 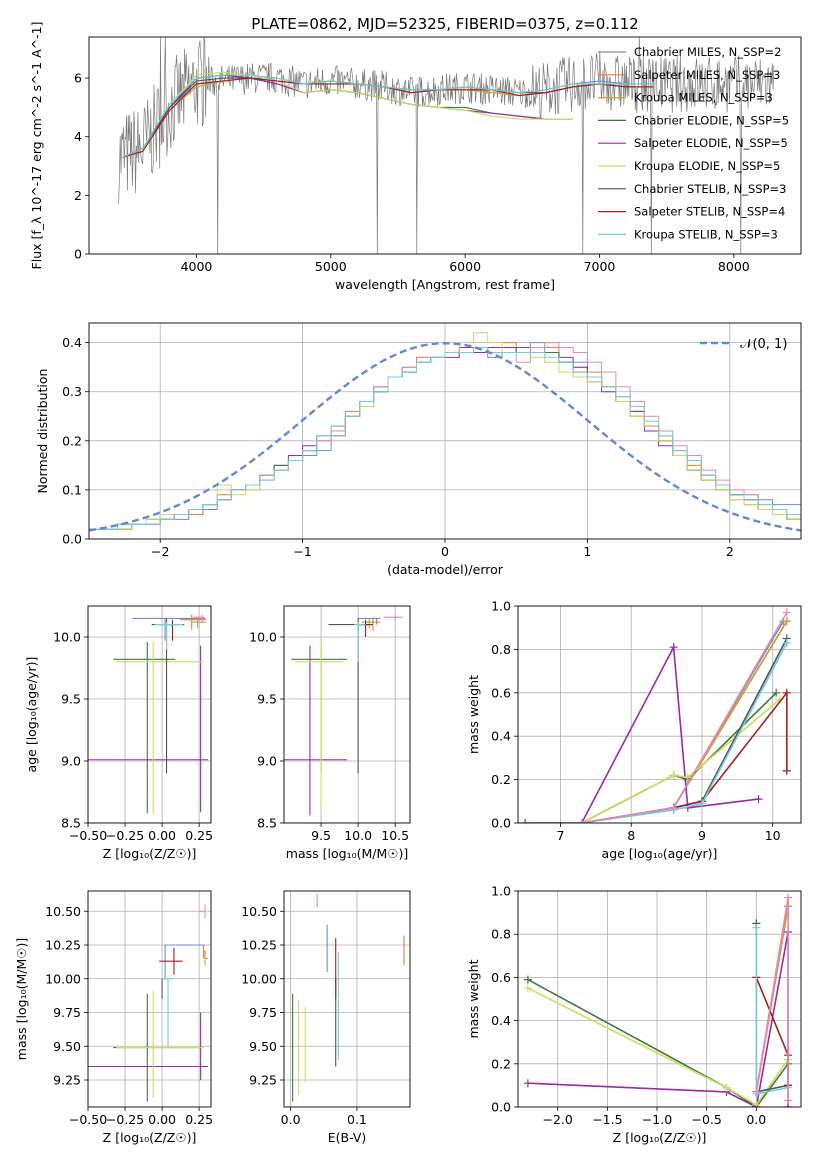 I want to click on y-tick-label: 9.50, so click(x=263, y=1046).